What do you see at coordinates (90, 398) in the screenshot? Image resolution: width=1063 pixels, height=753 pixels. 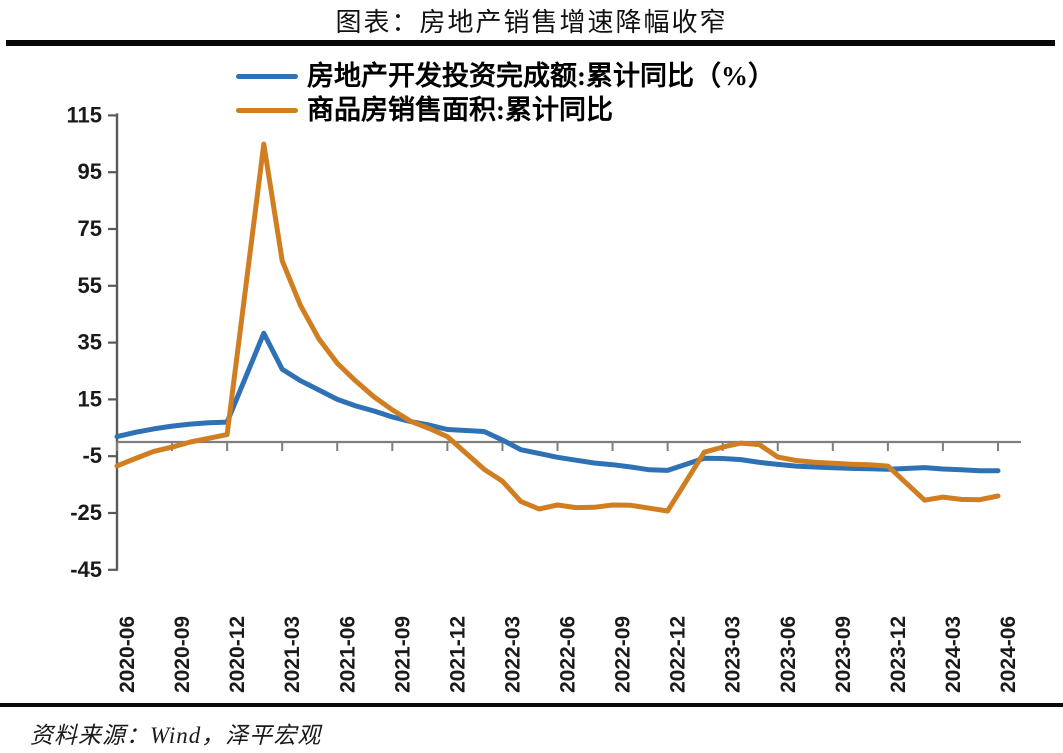 I see `y-tick-label: 15` at bounding box center [90, 398].